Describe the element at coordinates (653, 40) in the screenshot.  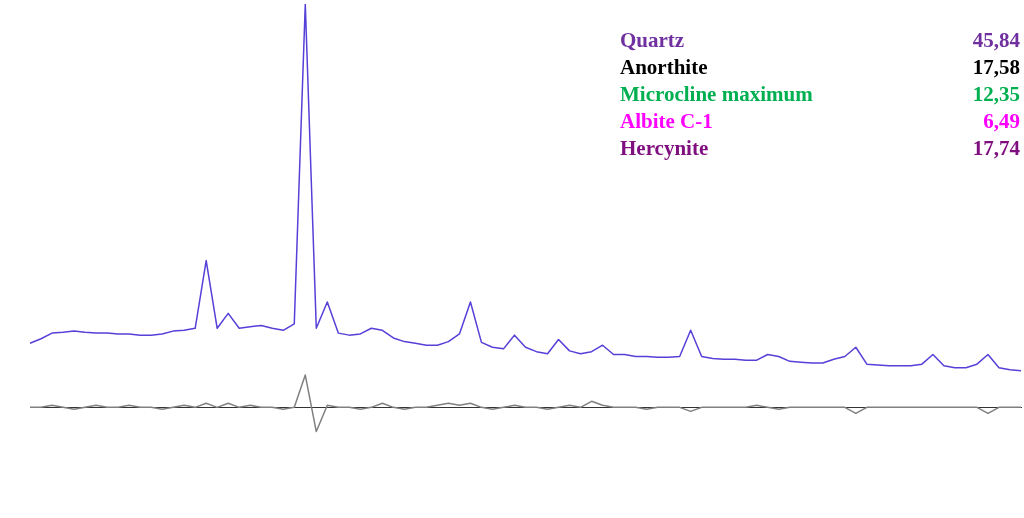
I see `annotation: Quartz` at that location.